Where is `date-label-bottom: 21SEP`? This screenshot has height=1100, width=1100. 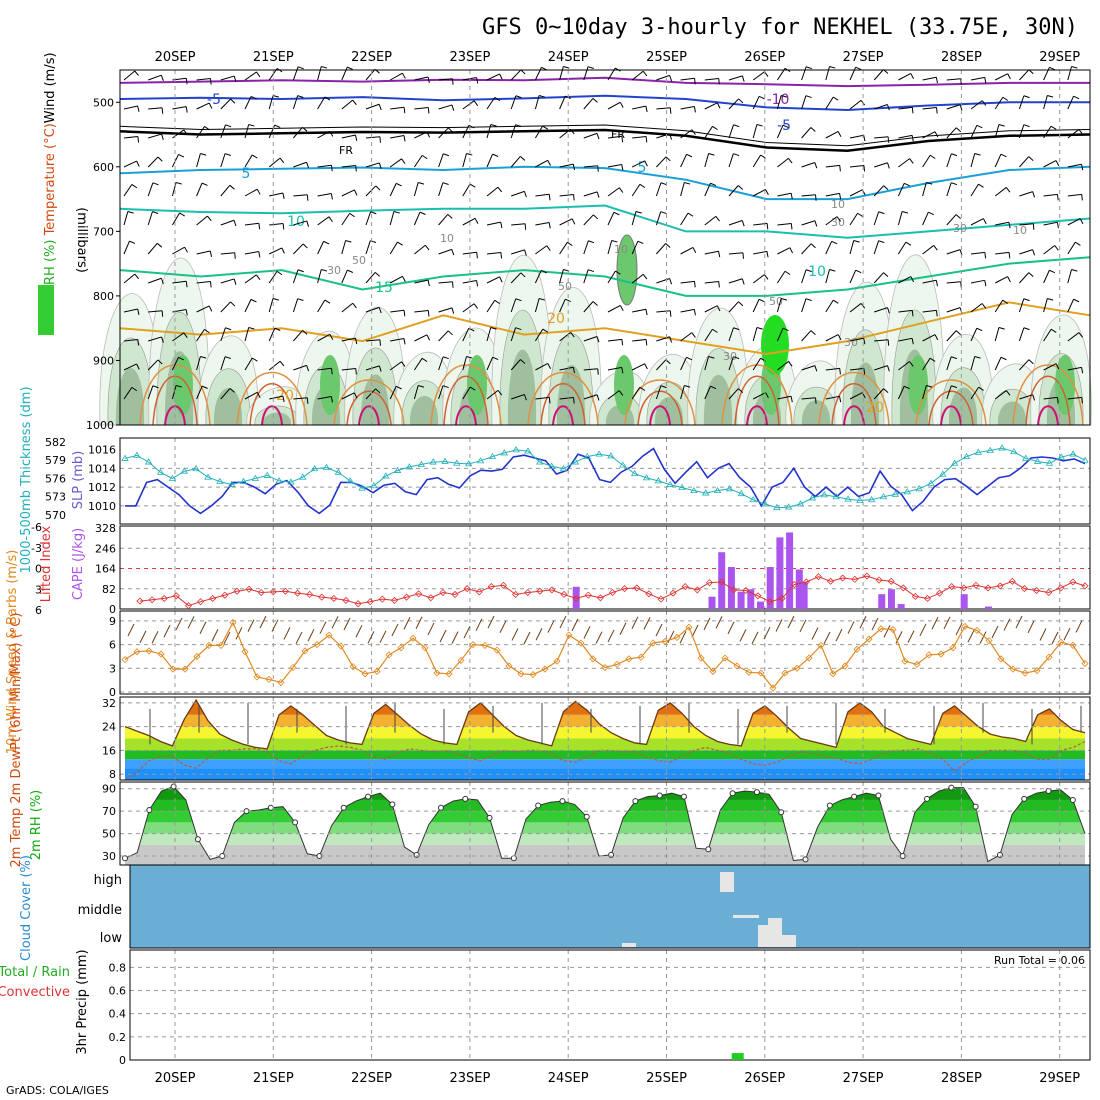 date-label-bottom: 21SEP is located at coordinates (273, 1078).